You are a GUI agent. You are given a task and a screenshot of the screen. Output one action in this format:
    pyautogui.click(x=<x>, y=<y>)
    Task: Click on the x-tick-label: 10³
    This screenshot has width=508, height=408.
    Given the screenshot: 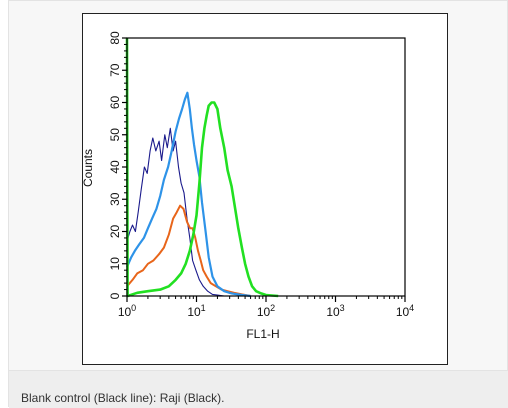 What is the action you would take?
    pyautogui.click(x=335, y=311)
    